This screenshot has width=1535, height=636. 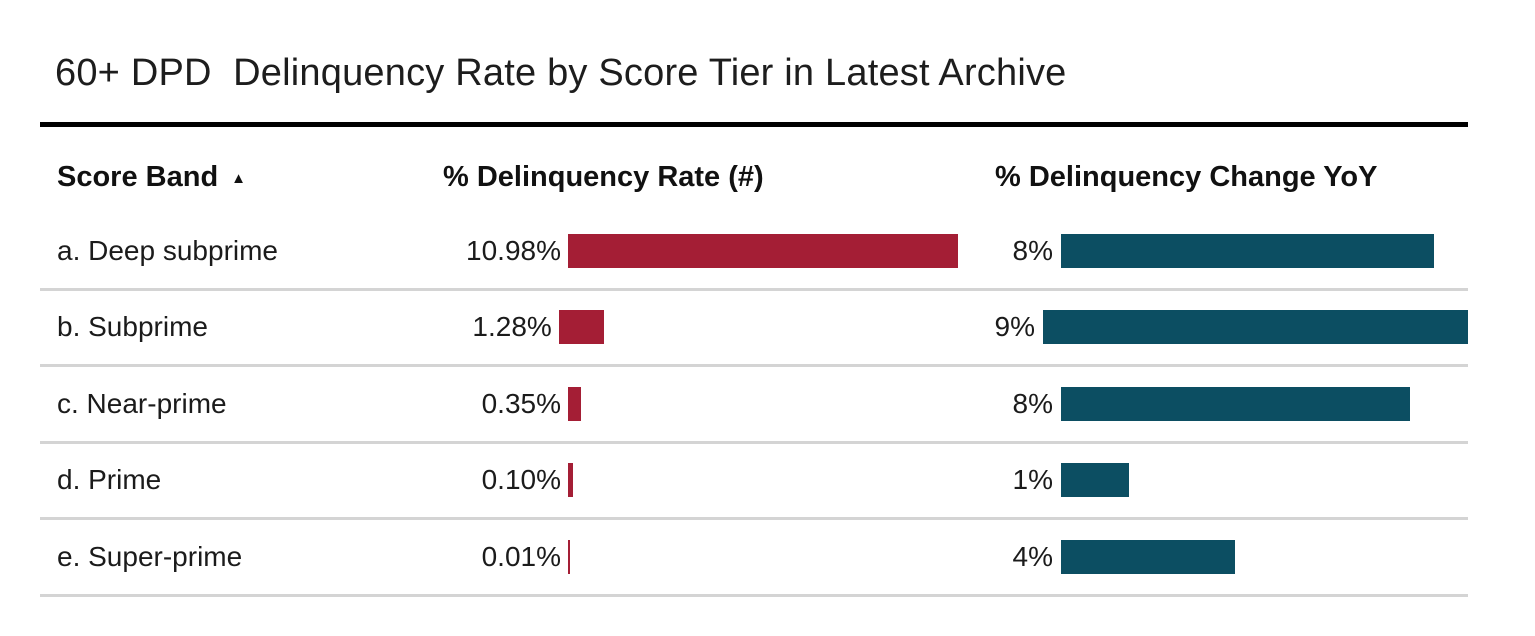 What do you see at coordinates (1032, 480) in the screenshot?
I see `change-value-label: 1%` at bounding box center [1032, 480].